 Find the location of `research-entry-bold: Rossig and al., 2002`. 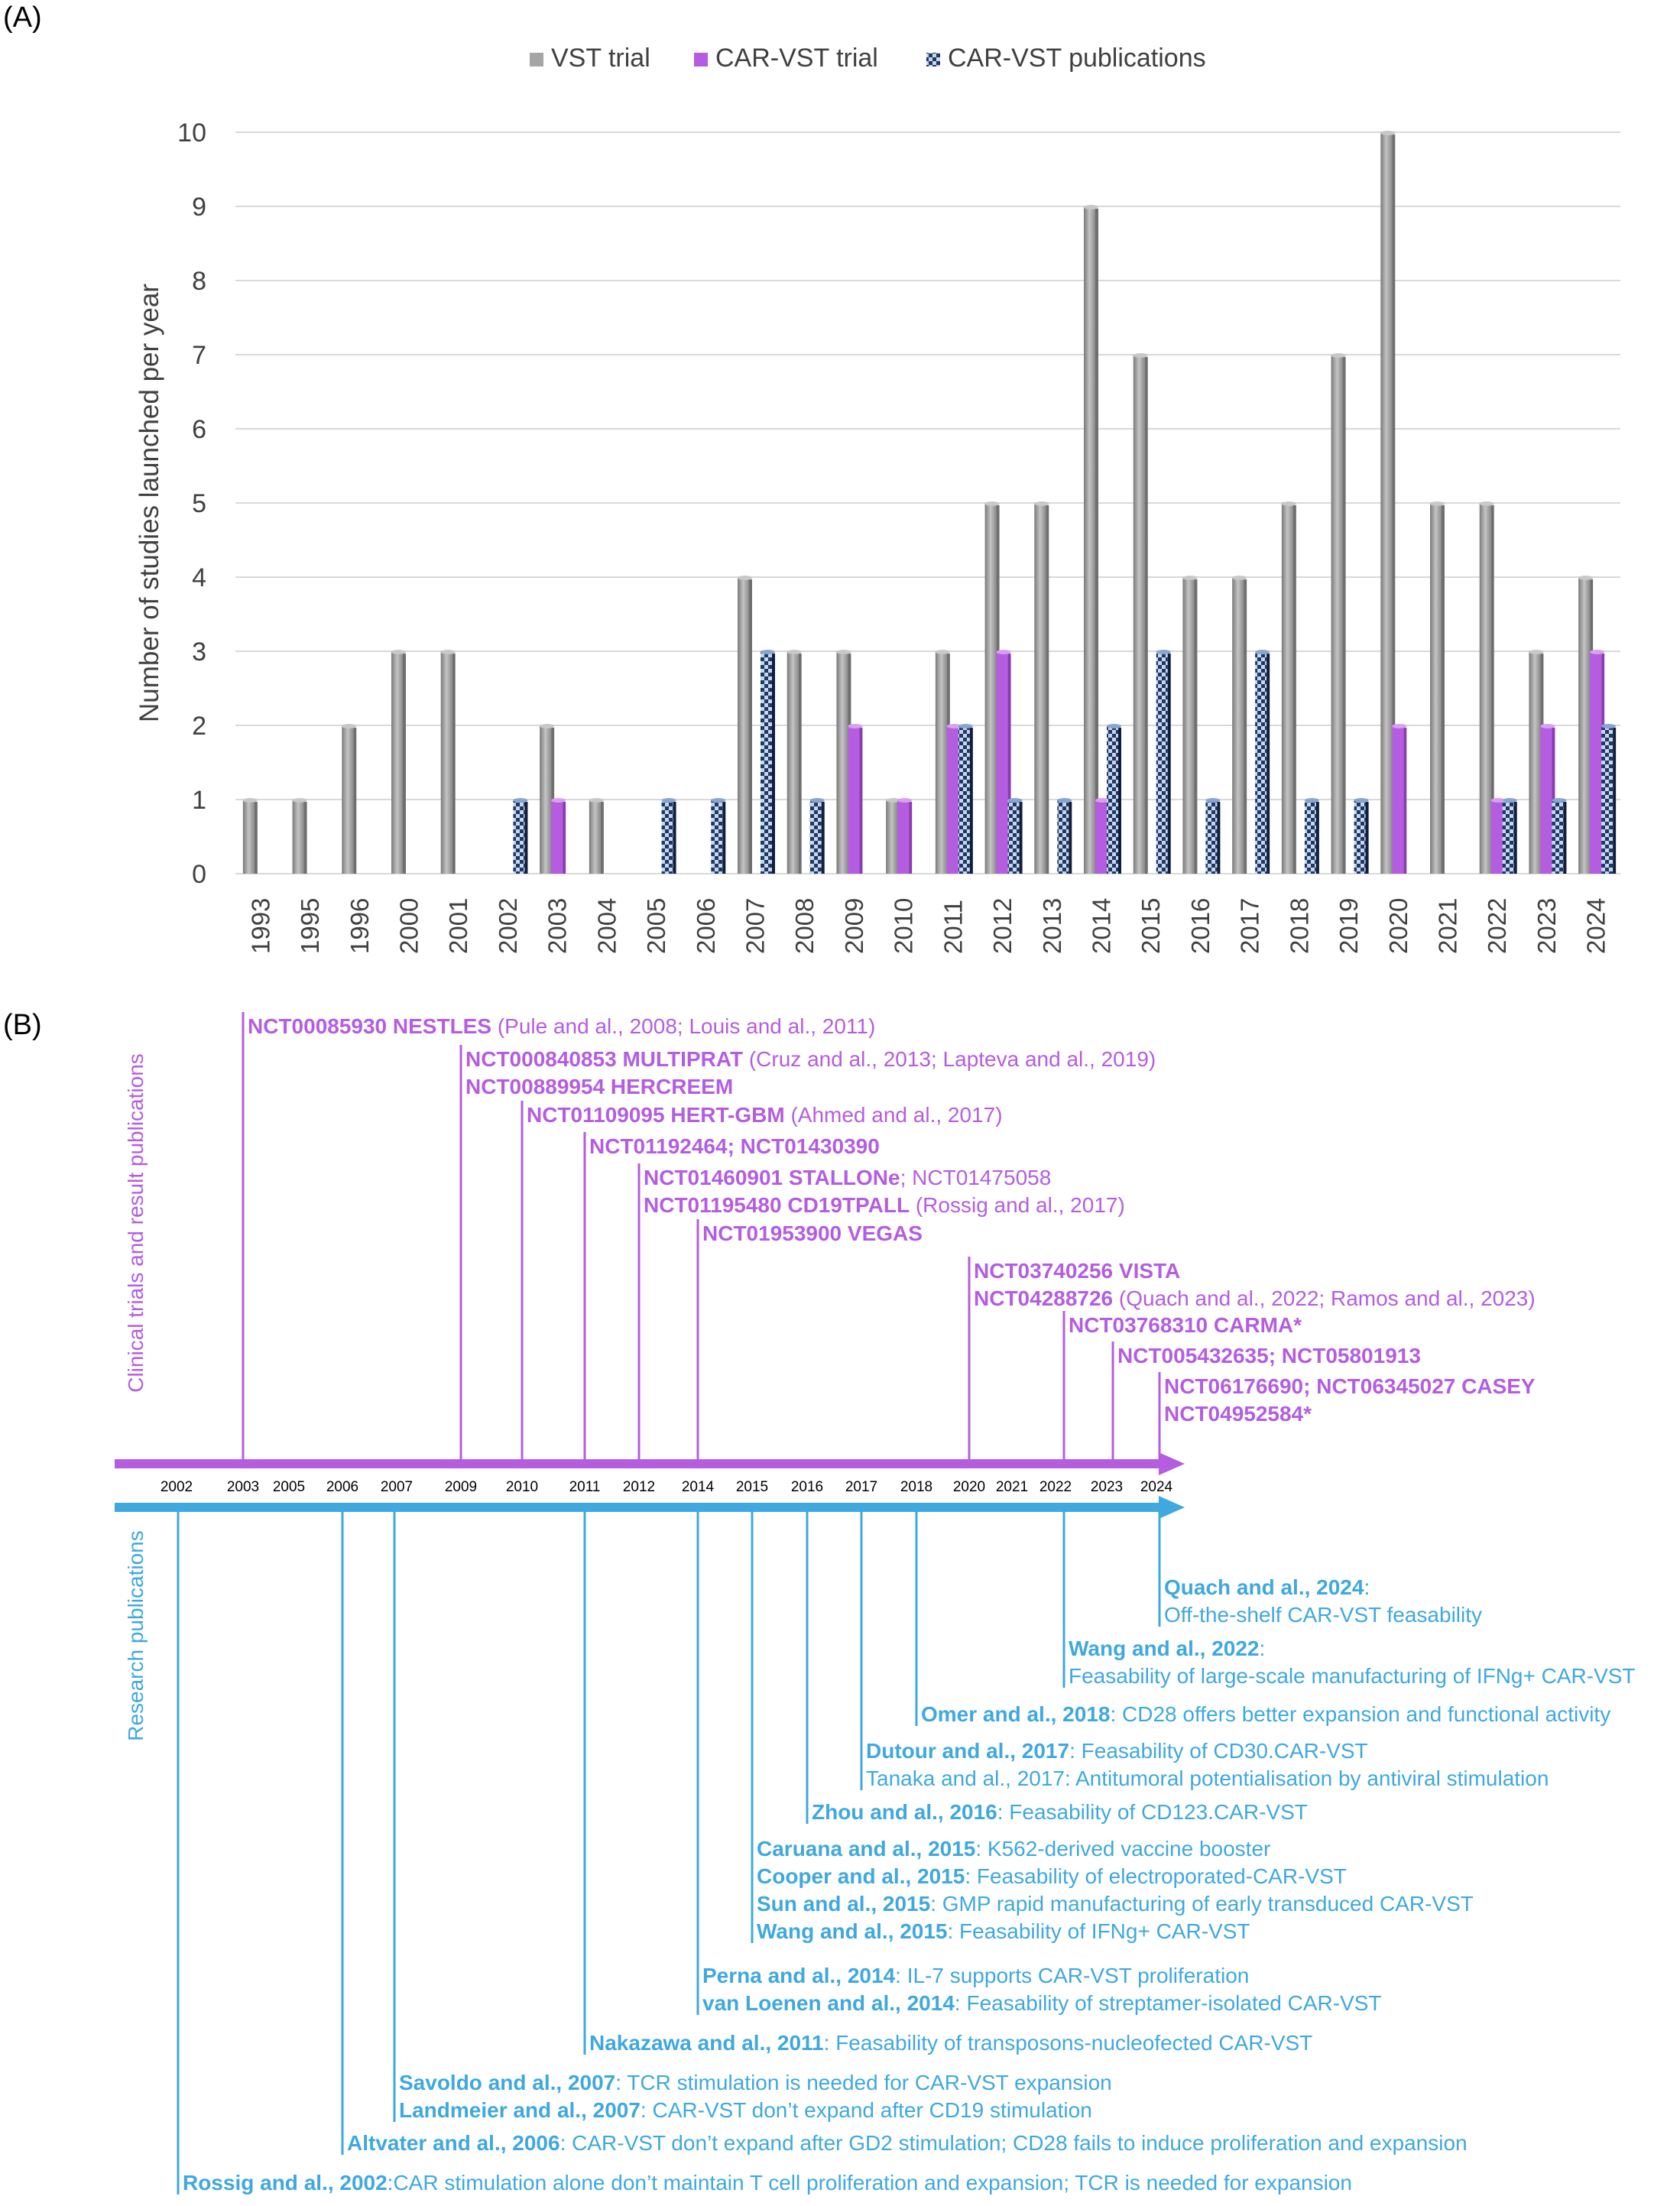

research-entry-bold: Rossig and al., 2002 is located at coordinates (286, 2183).